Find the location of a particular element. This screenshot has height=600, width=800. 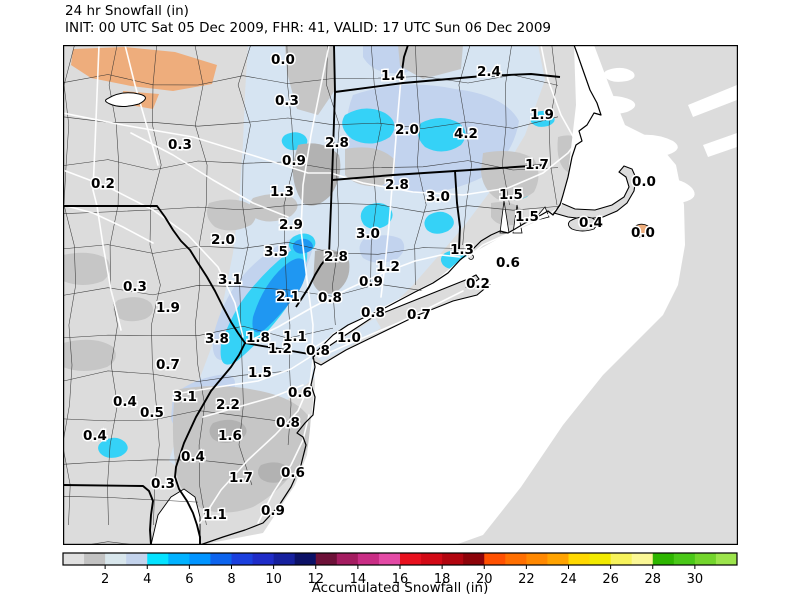

marthas-vineyard is located at coordinates (582, 224).